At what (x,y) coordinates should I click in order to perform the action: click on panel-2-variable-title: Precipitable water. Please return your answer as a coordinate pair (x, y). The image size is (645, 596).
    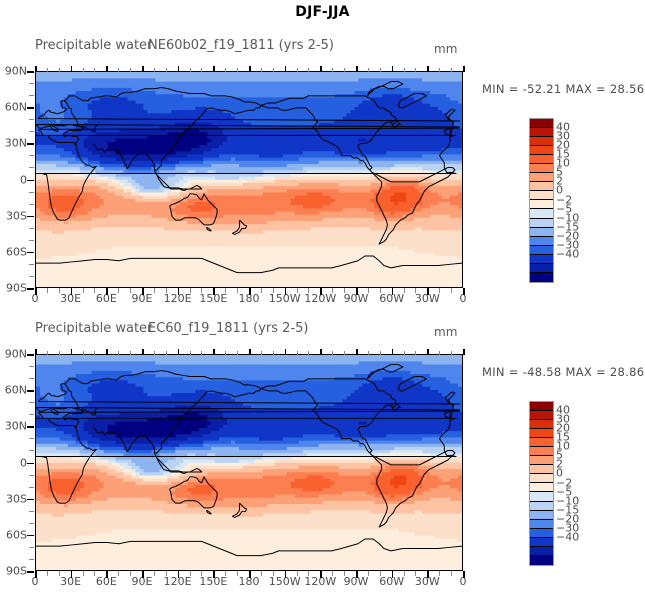
    Looking at the image, I should click on (94, 328).